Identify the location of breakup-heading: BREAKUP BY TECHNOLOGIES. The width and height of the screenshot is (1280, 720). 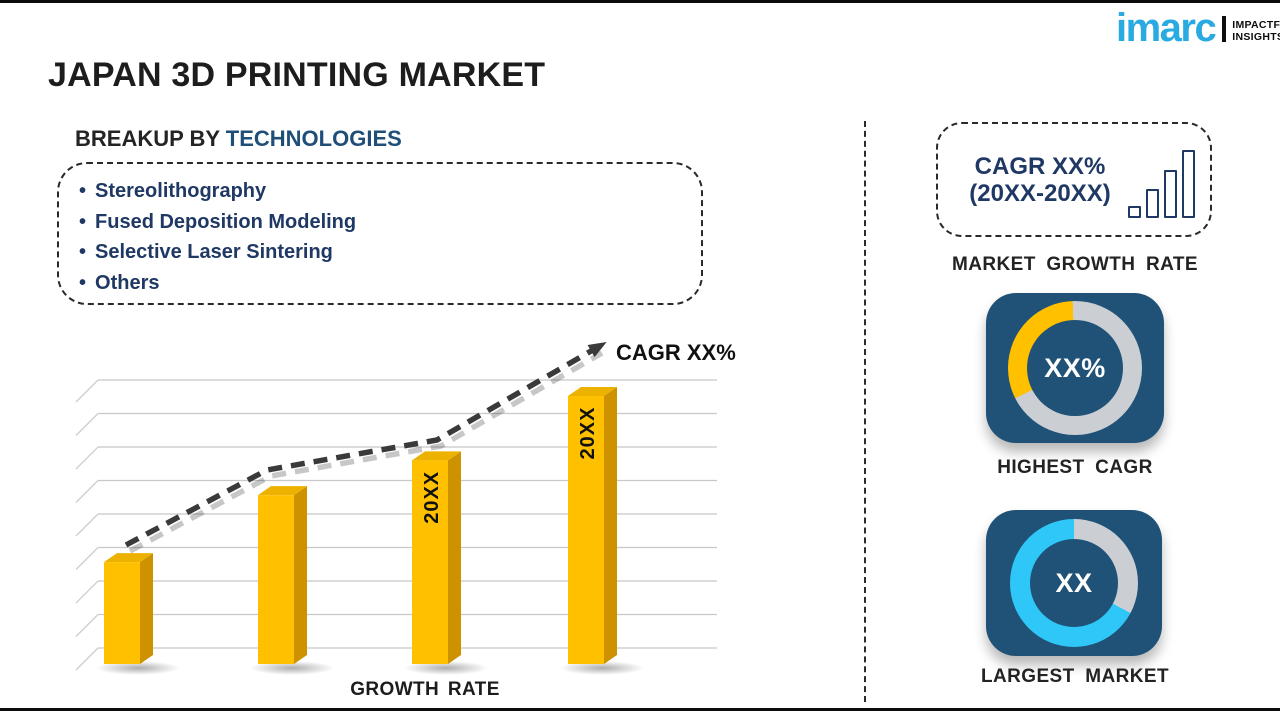
(238, 138).